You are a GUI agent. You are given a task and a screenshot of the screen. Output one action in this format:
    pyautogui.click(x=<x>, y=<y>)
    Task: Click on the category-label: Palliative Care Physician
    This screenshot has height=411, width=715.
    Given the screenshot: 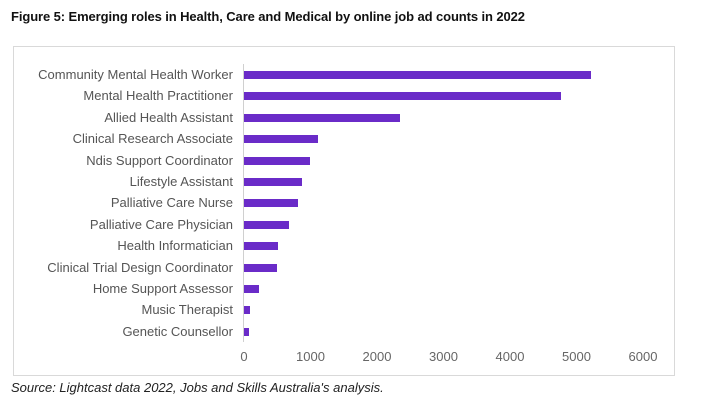 What is the action you would take?
    pyautogui.click(x=161, y=224)
    